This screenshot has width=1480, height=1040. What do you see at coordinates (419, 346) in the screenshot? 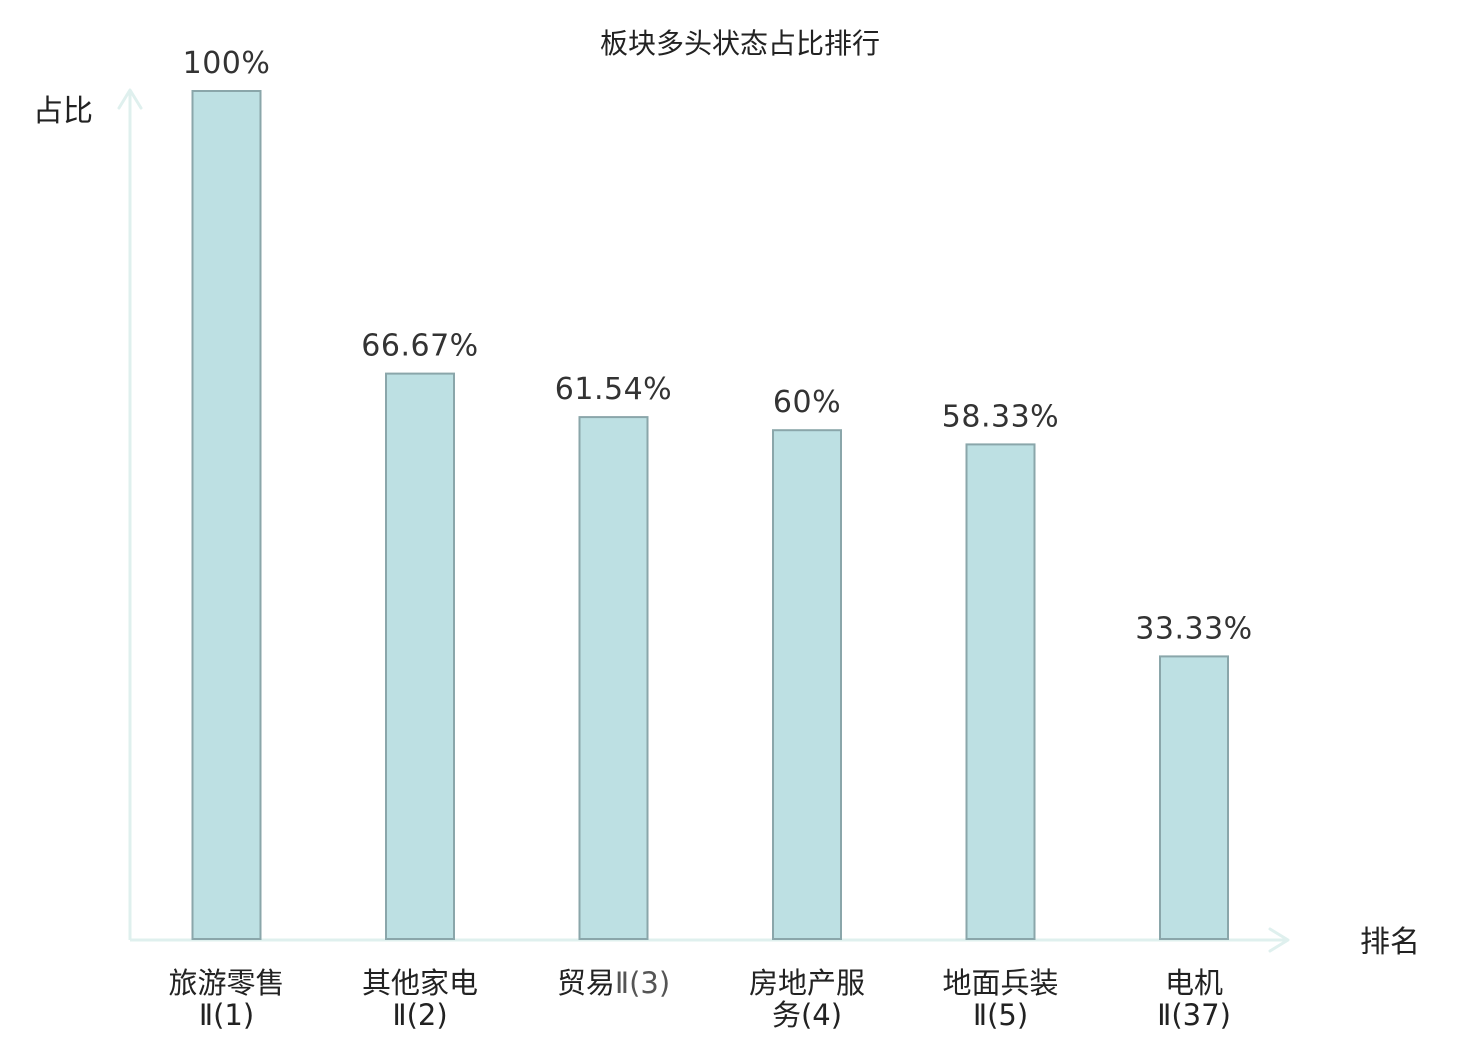
I see `bar-value-label: 66.67%` at bounding box center [419, 346].